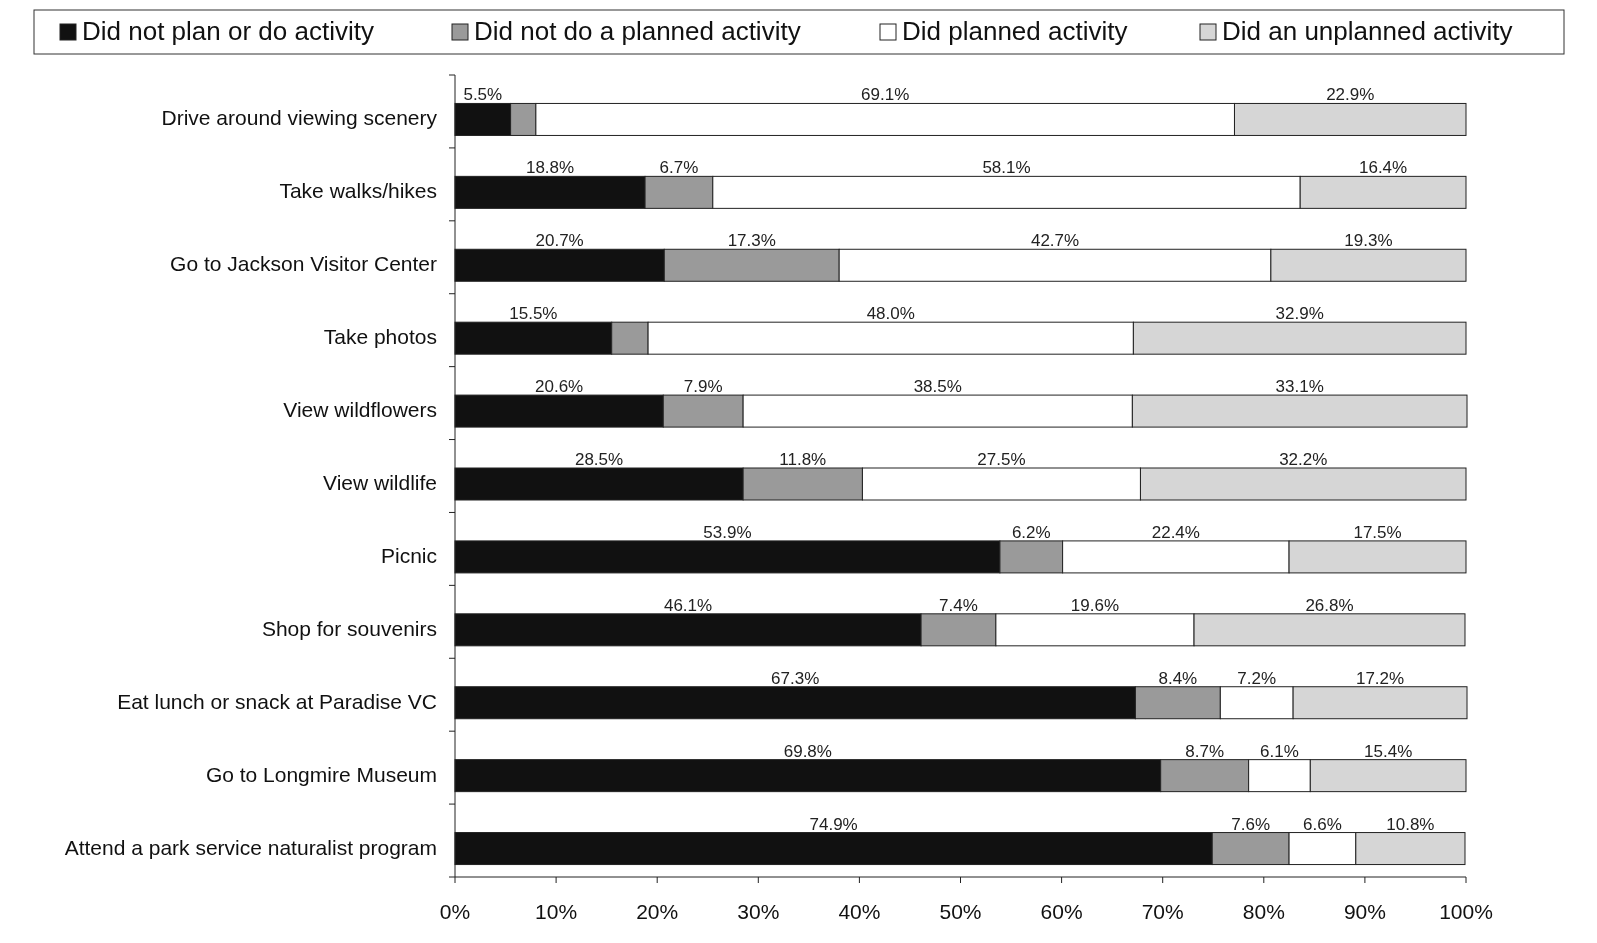 The width and height of the screenshot is (1597, 943). Describe the element at coordinates (1055, 241) in the screenshot. I see `data-label: 42.7%` at that location.